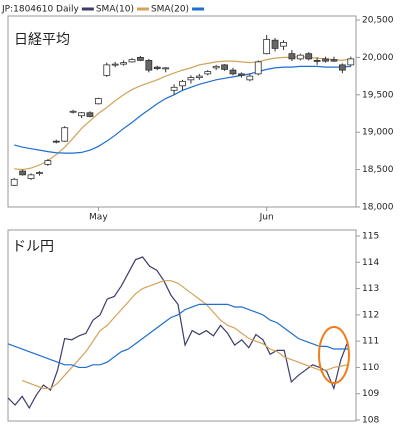 The image size is (406, 431). Describe the element at coordinates (42, 40) in the screenshot. I see `panel-title: 日経平均` at that location.